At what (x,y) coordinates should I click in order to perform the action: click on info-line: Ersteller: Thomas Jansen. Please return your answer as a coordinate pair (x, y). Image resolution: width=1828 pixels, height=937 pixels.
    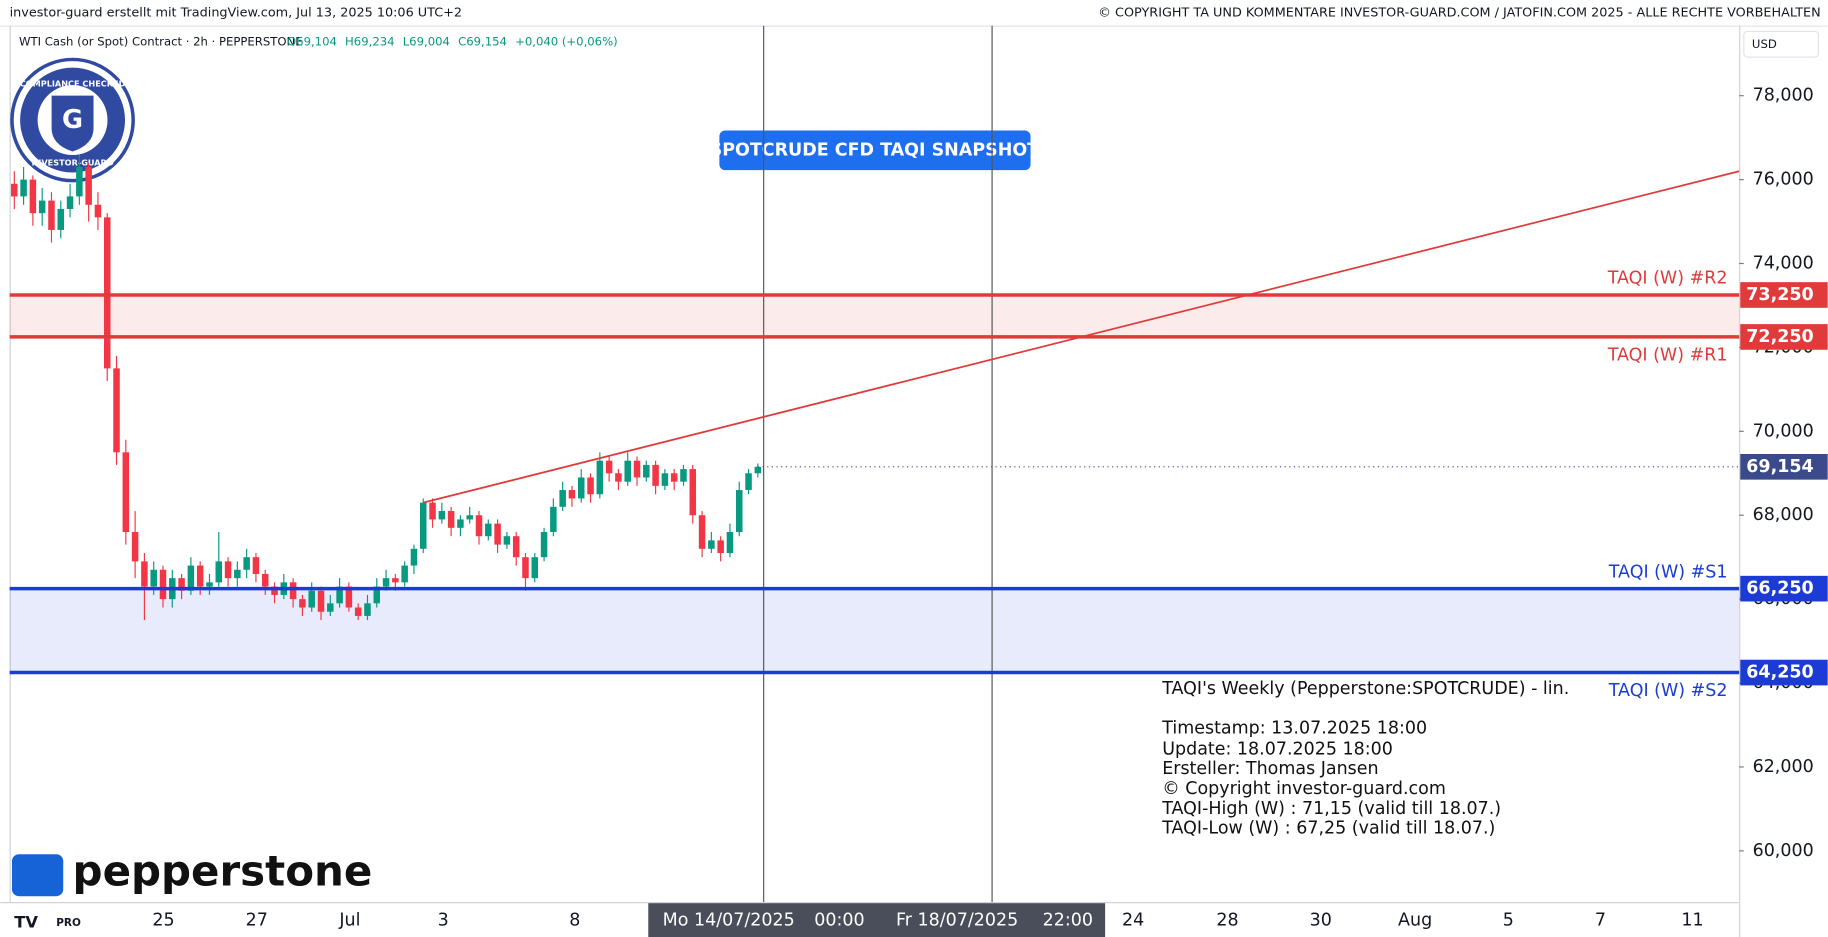
    Looking at the image, I should click on (1270, 769).